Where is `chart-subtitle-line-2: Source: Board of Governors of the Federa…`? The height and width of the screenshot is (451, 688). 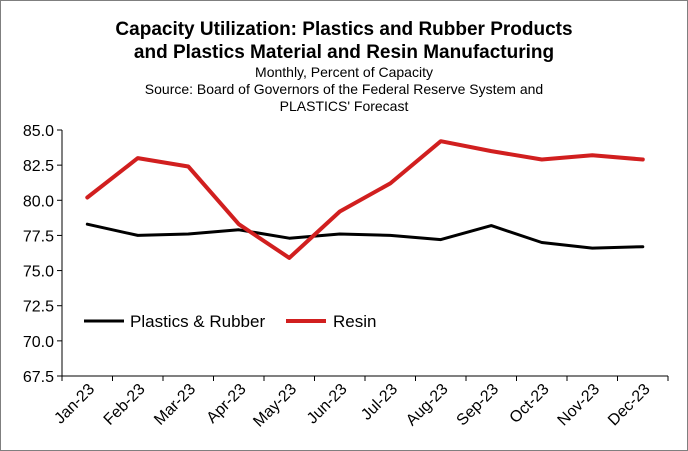 chart-subtitle-line-2: Source: Board of Governors of the Federa… is located at coordinates (344, 89).